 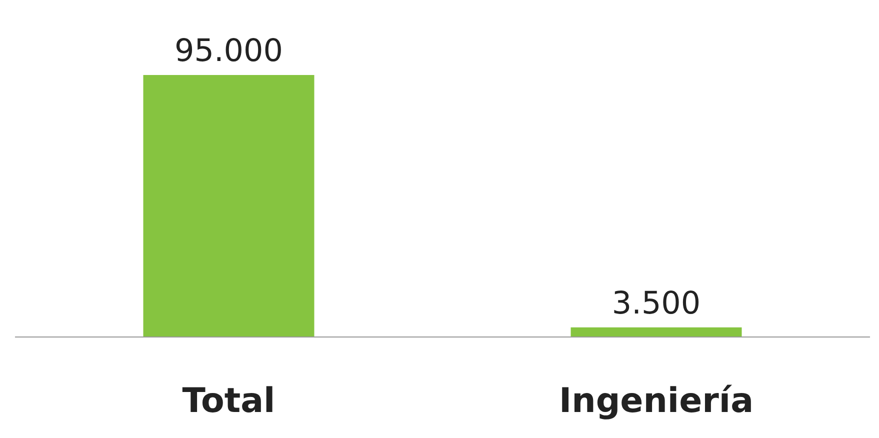 I want to click on x-tick-label: Ingeniería, so click(x=656, y=401).